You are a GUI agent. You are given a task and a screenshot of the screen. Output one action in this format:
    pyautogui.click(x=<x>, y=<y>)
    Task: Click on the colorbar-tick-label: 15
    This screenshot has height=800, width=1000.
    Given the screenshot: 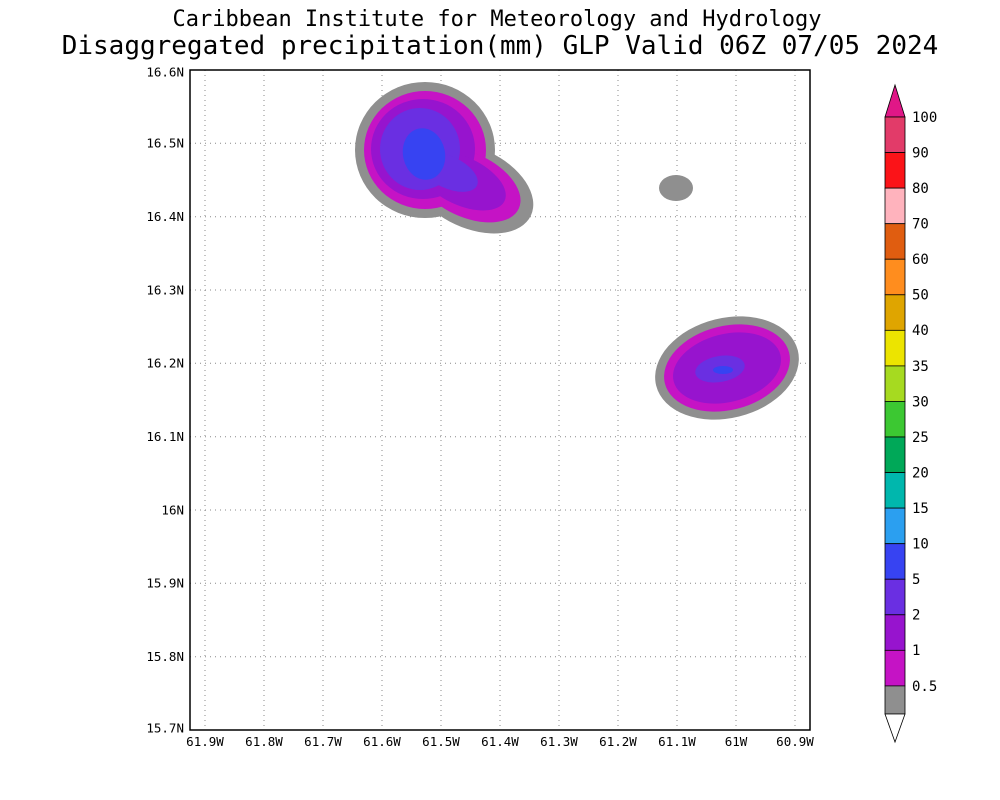 What is the action you would take?
    pyautogui.click(x=920, y=509)
    